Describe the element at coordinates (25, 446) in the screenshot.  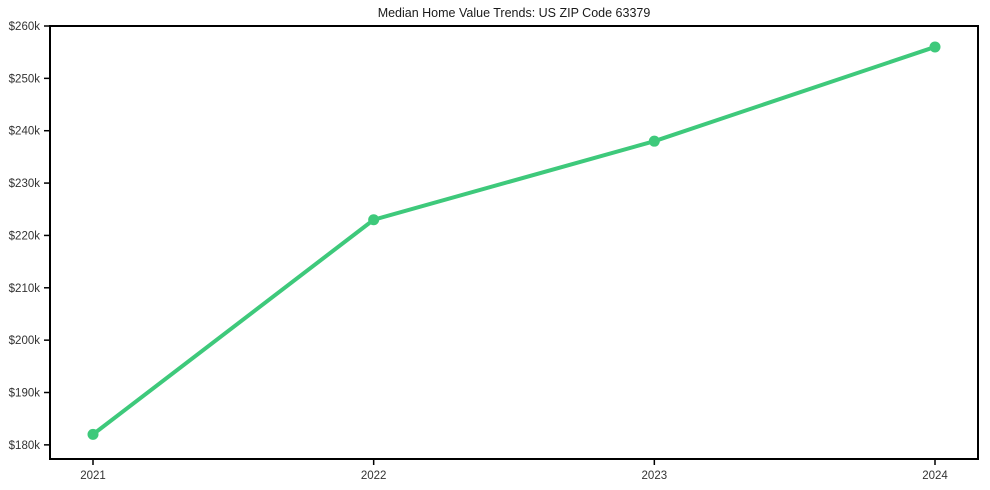
I see `y-tick-label: $180k` at that location.